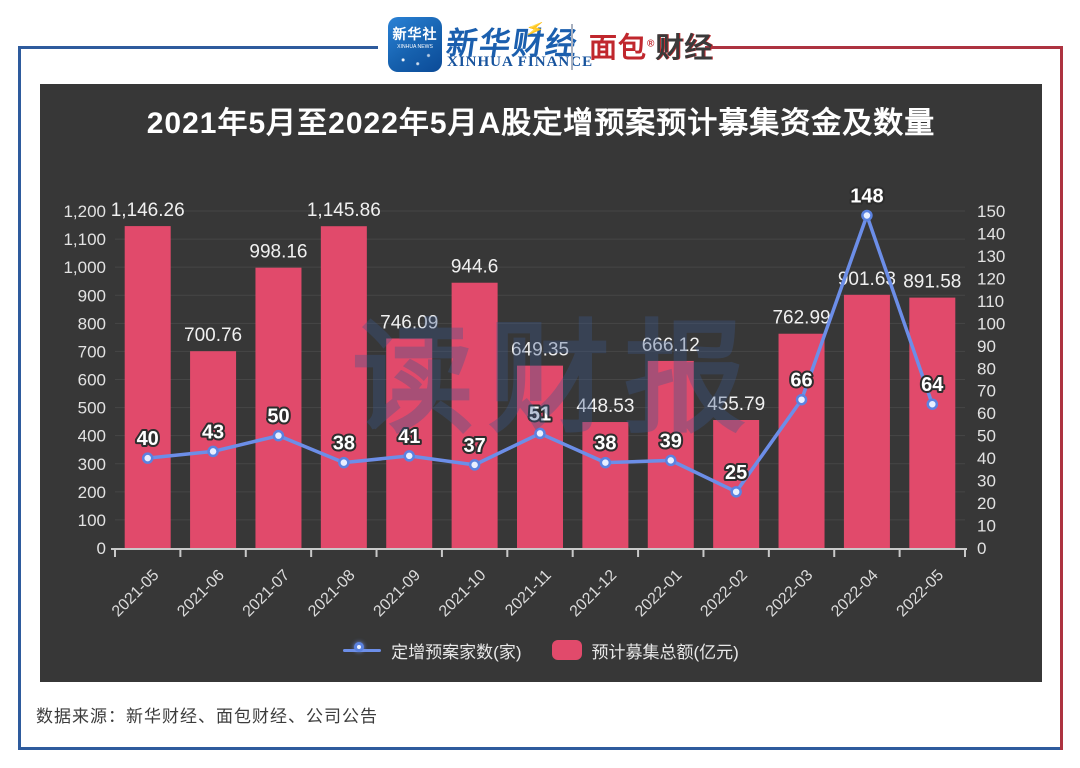 The image size is (1080, 768). I want to click on right-axis-tick-label: 0, so click(981, 548).